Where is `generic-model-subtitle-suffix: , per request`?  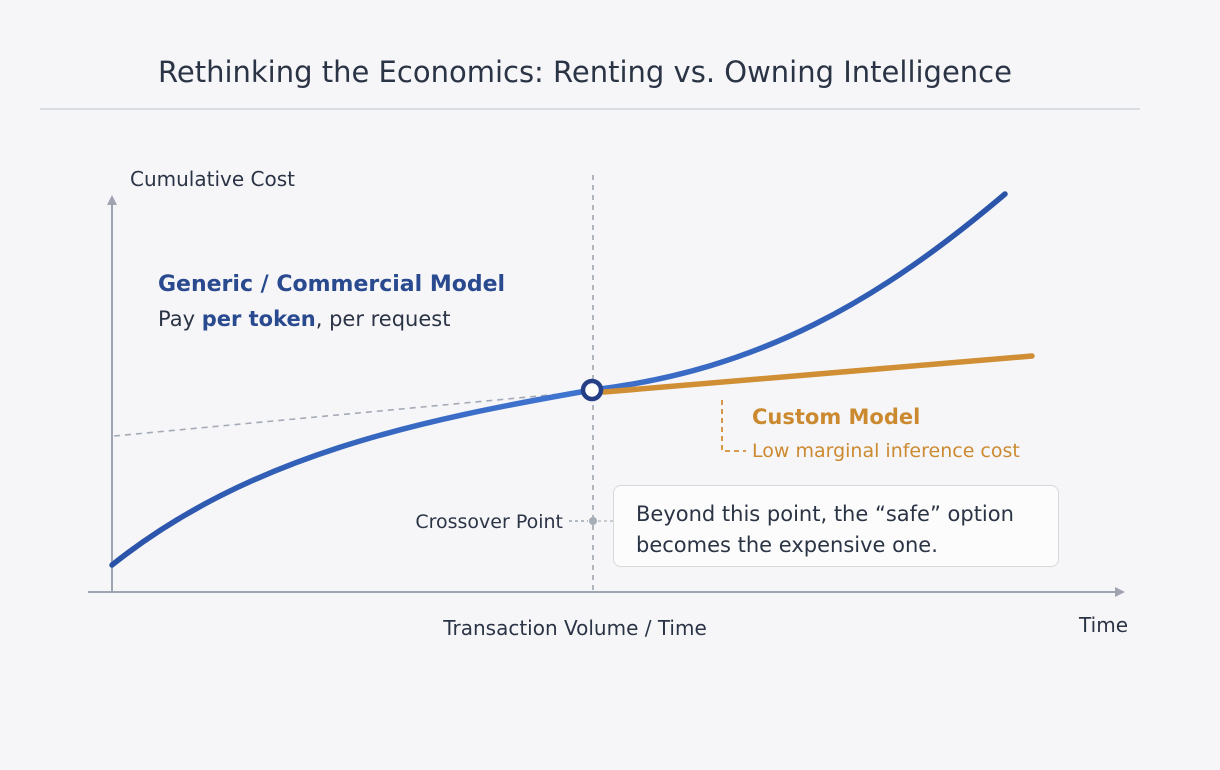 generic-model-subtitle-suffix: , per request is located at coordinates (383, 319).